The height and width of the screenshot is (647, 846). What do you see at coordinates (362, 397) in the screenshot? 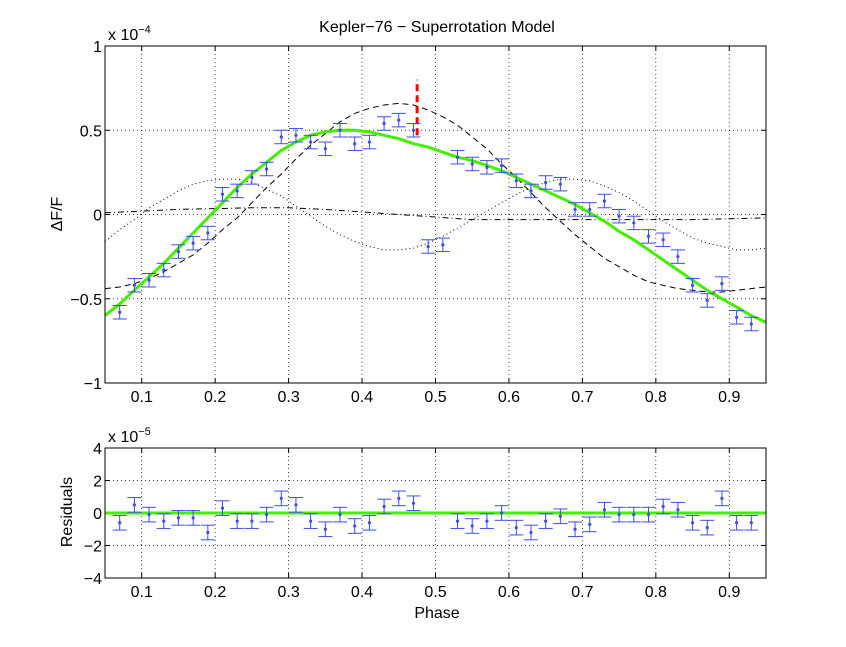
I see `top-x-tick-label: 0.4` at bounding box center [362, 397].